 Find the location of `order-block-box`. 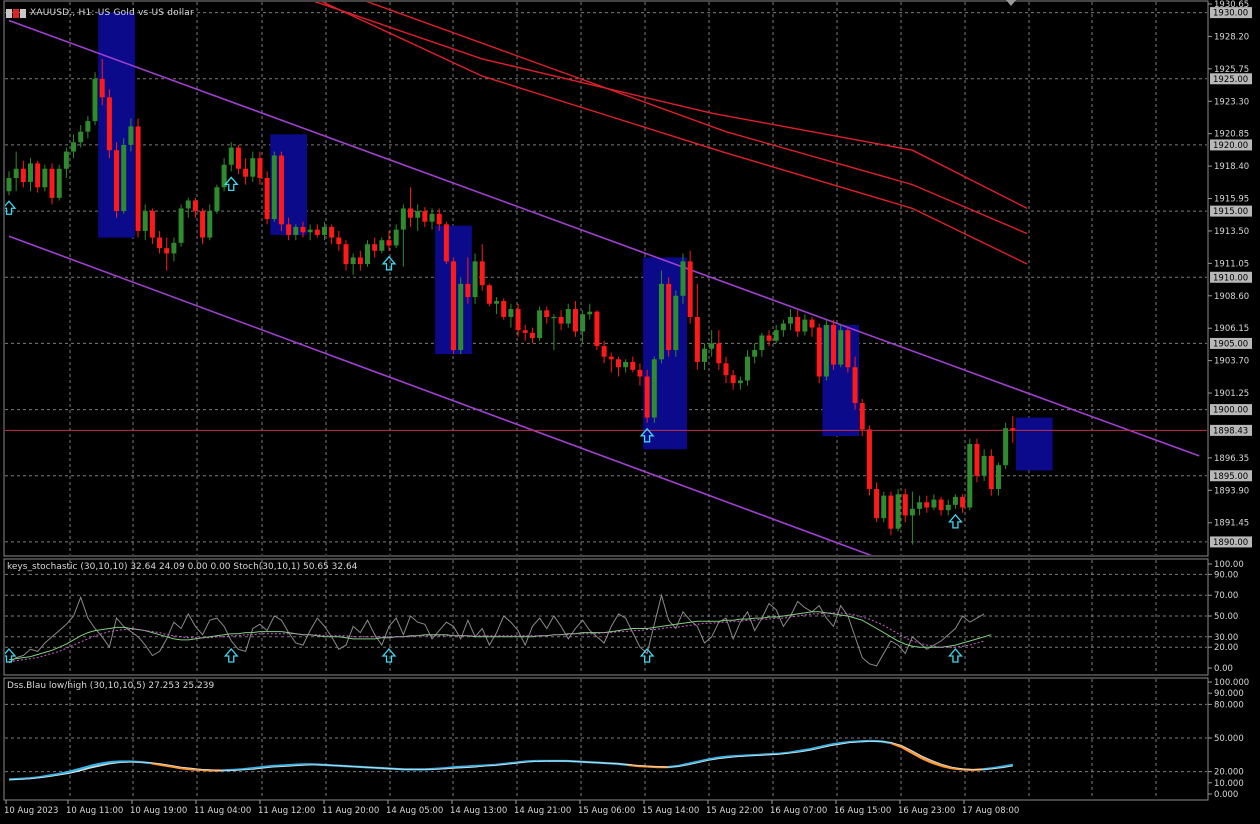

order-block-box is located at coordinates (1034, 444).